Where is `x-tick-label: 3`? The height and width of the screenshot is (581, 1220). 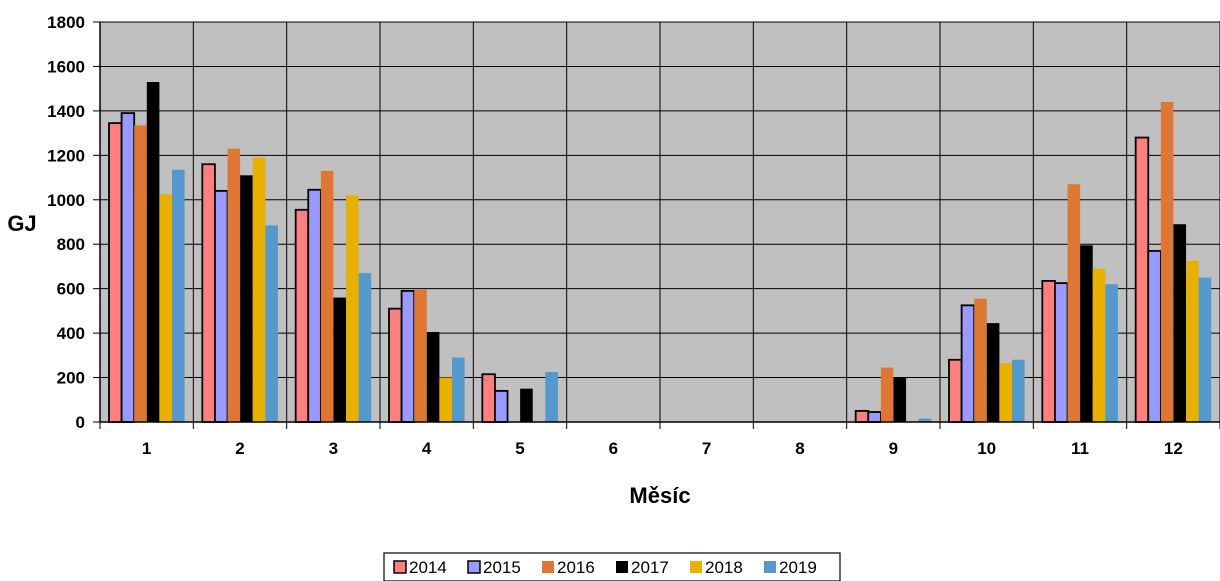 x-tick-label: 3 is located at coordinates (333, 448).